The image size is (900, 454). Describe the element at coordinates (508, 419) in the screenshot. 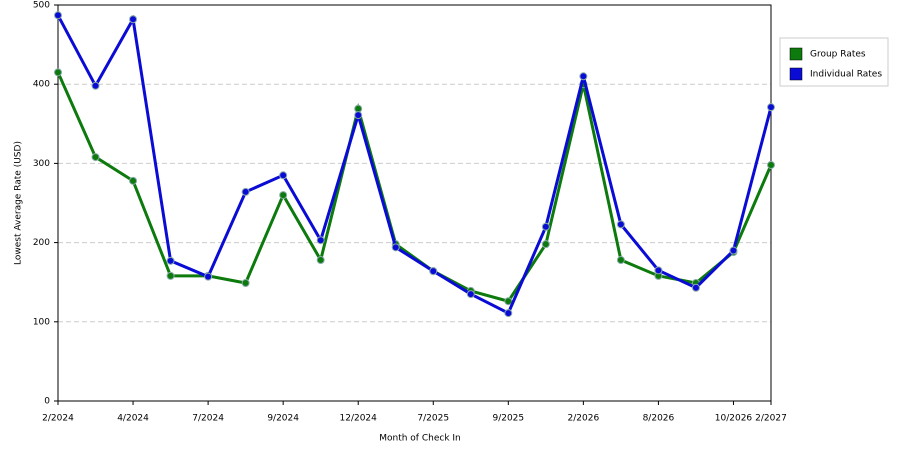

I see `x-tick-label: 9/2025` at that location.